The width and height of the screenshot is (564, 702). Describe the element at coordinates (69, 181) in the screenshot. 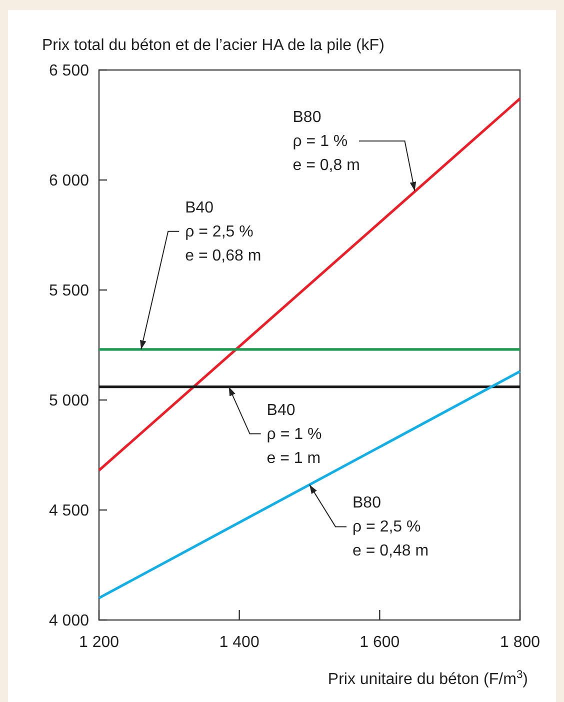

I see `y-tick-label: 6 000` at that location.